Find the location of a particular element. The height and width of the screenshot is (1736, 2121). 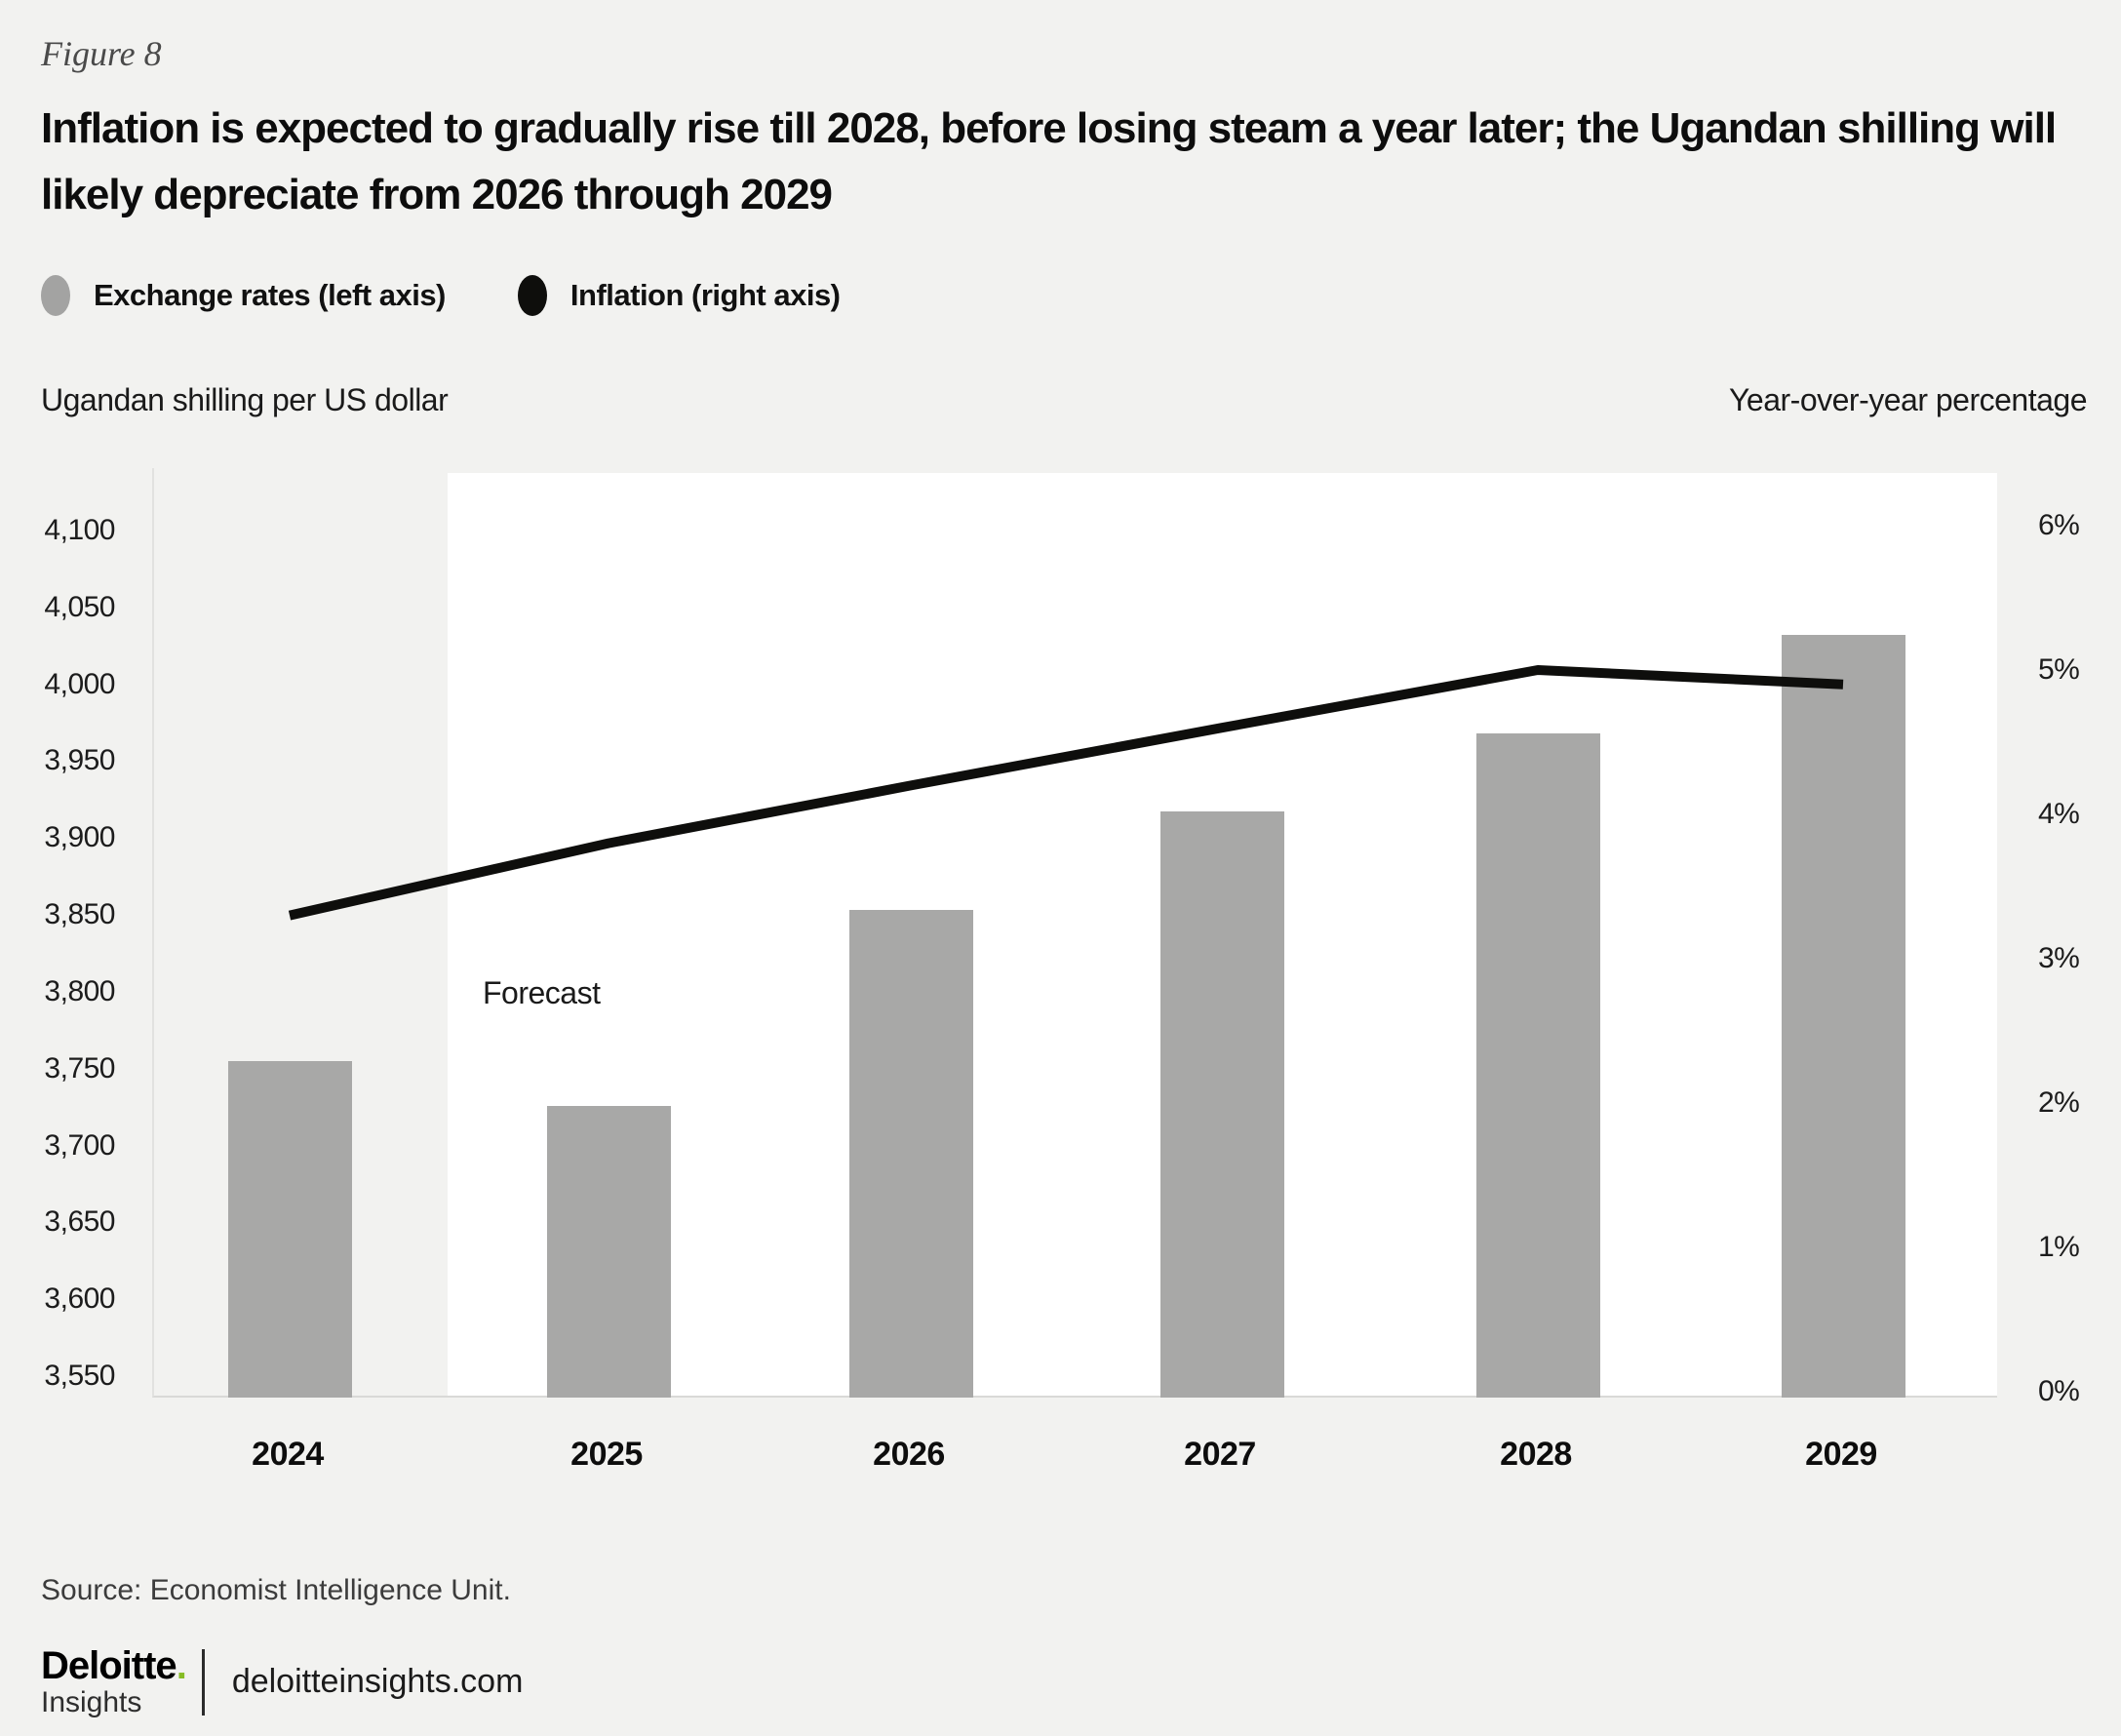

site-url: deloitteinsights.com is located at coordinates (377, 1681).